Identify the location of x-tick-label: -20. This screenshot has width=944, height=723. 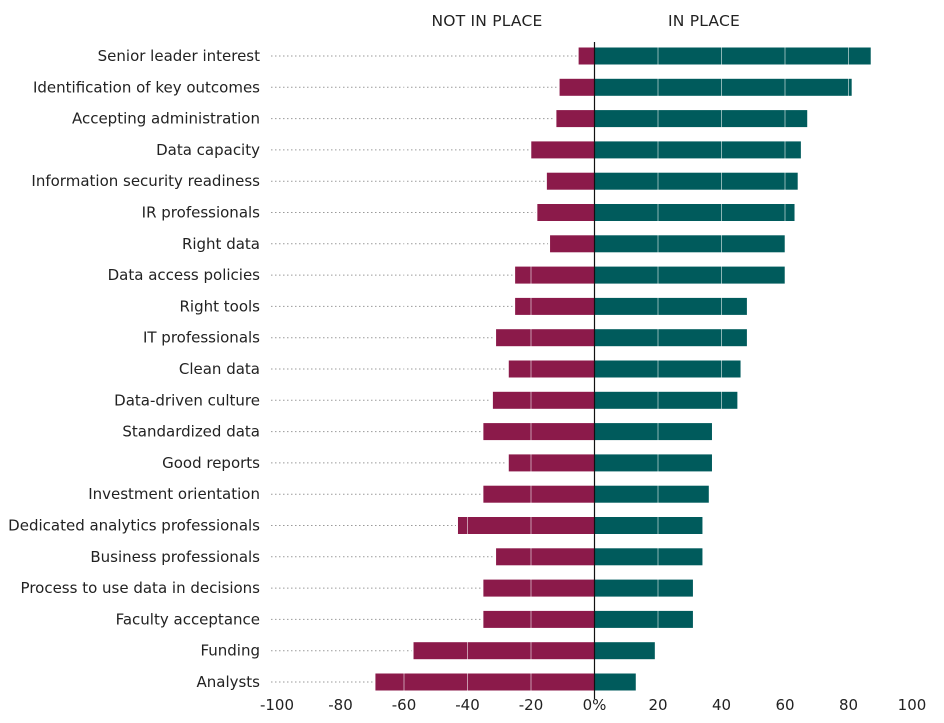
(531, 705).